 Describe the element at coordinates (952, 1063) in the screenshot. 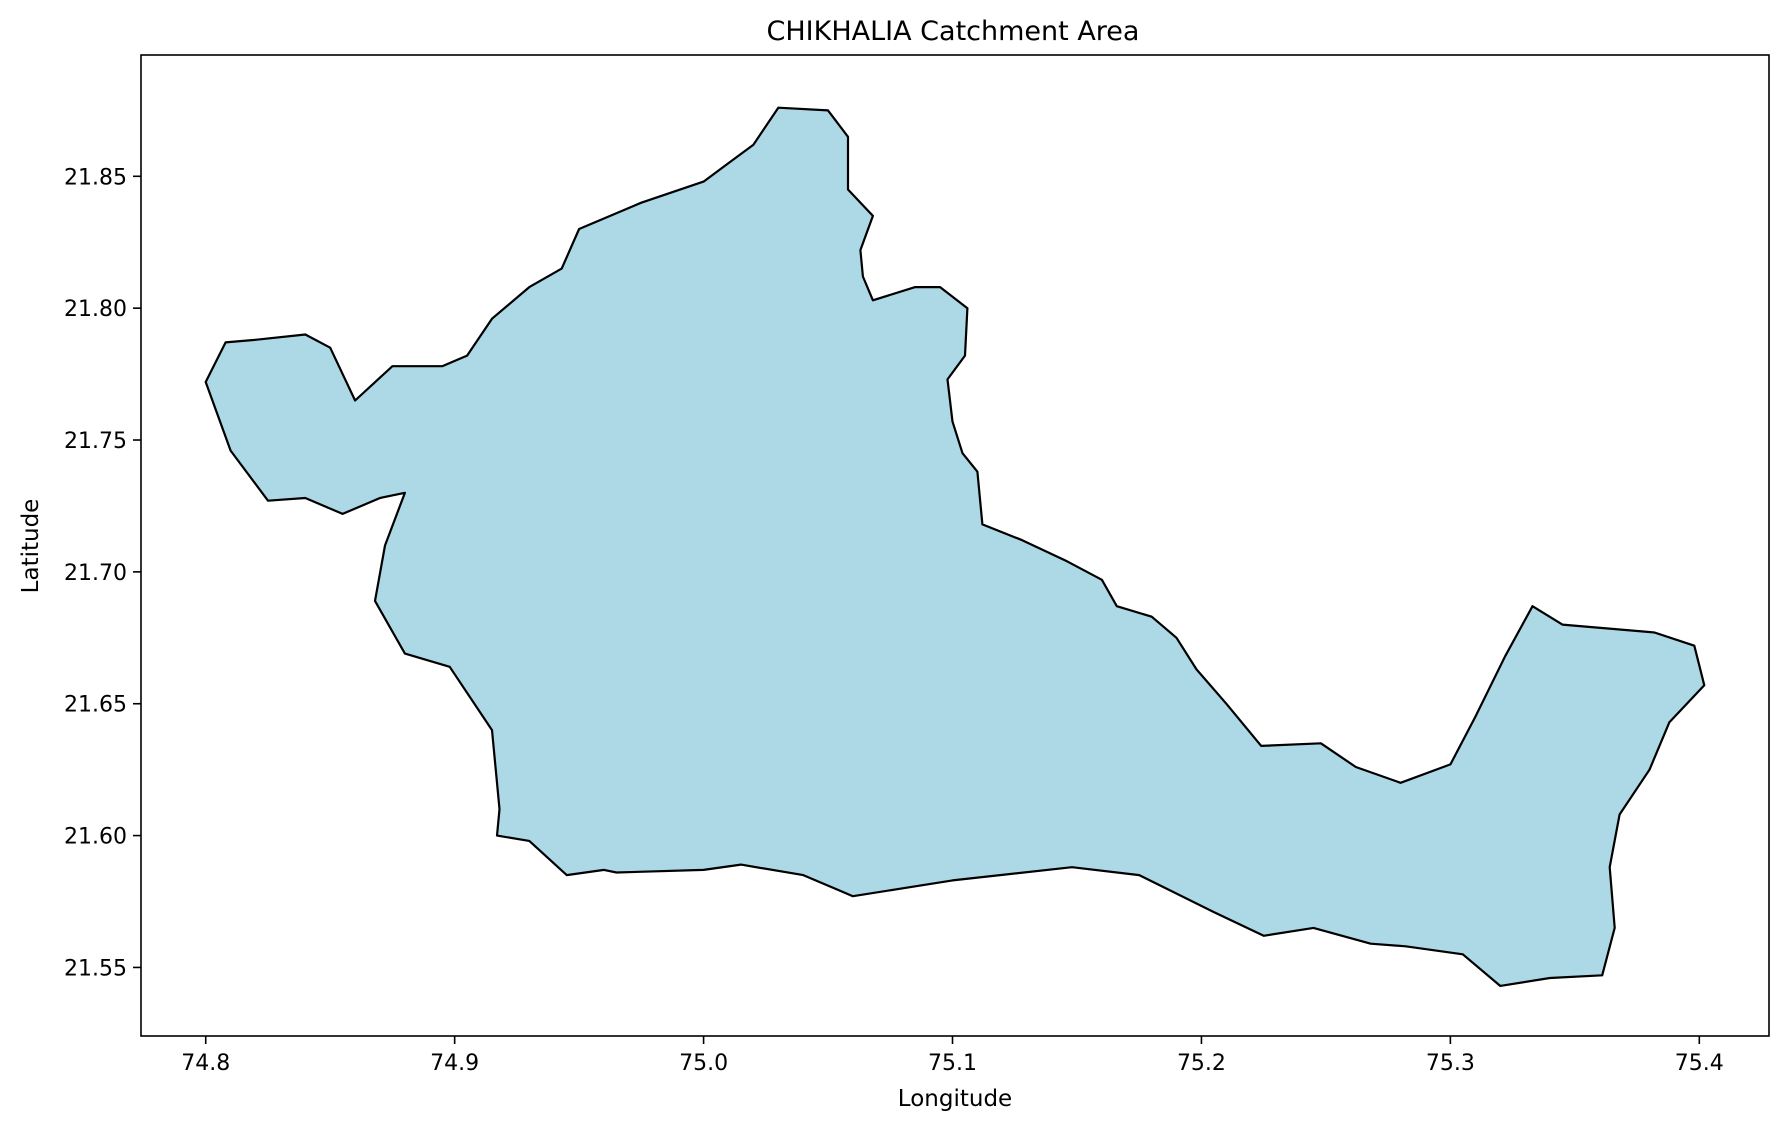

I see `x-tick-label: 75.1` at that location.